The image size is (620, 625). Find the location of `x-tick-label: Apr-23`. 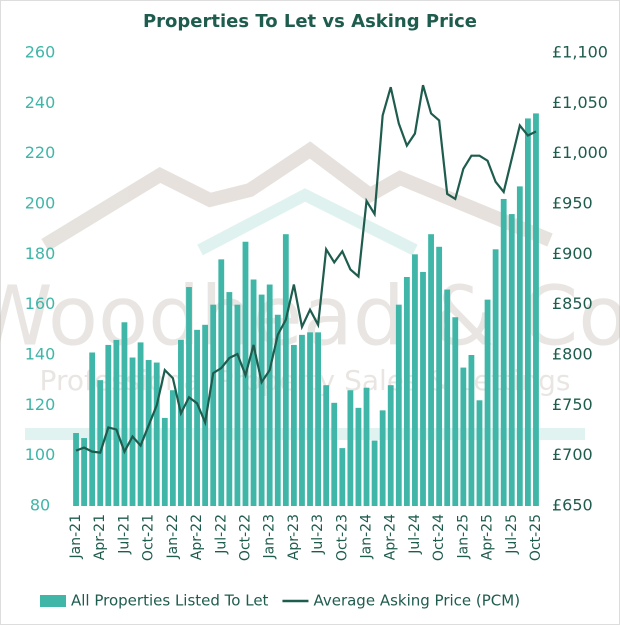

x-tick-label: Apr-23 is located at coordinates (294, 537).